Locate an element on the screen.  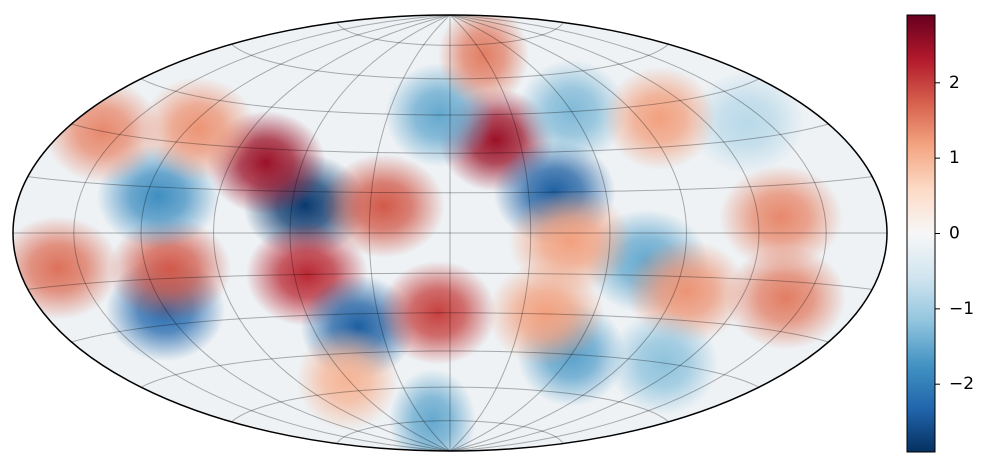
colorbar-tick-label: −1 is located at coordinates (961, 309).